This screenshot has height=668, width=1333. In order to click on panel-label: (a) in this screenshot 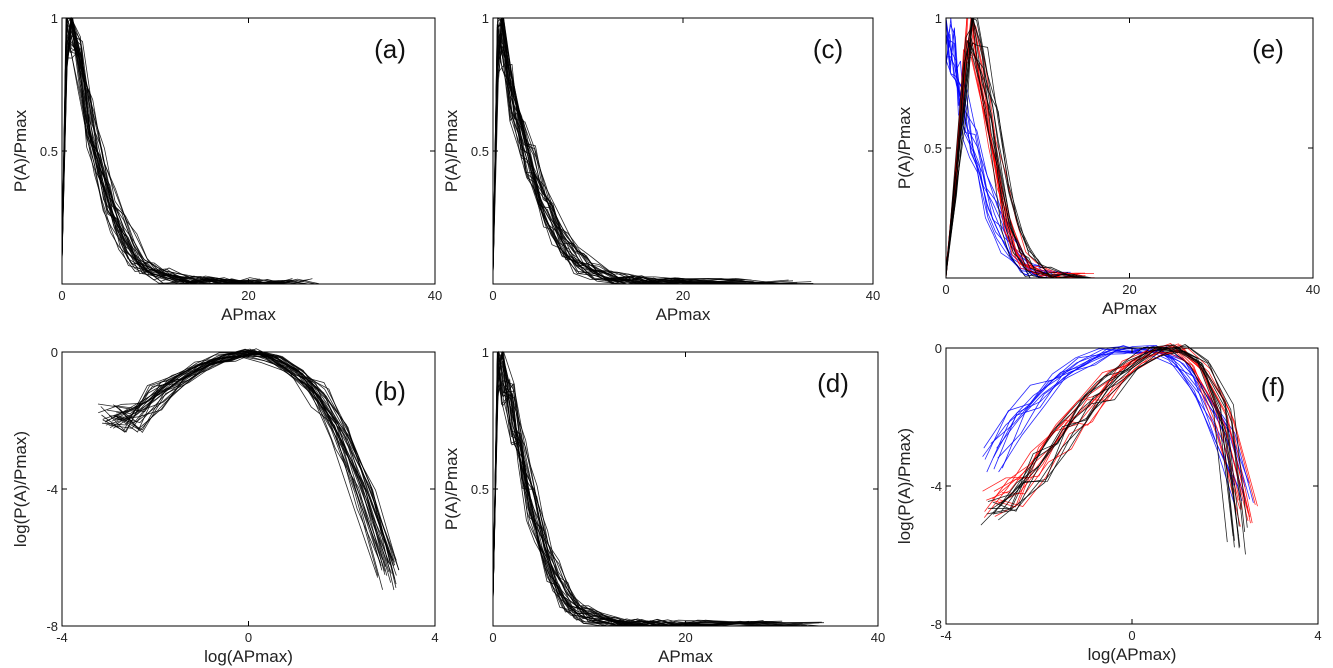, I will do `click(390, 49)`.